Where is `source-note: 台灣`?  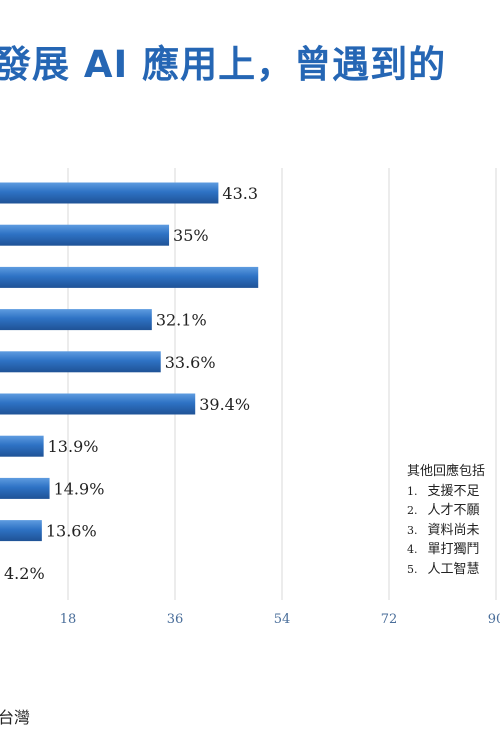
source-note: 台灣 is located at coordinates (15, 717).